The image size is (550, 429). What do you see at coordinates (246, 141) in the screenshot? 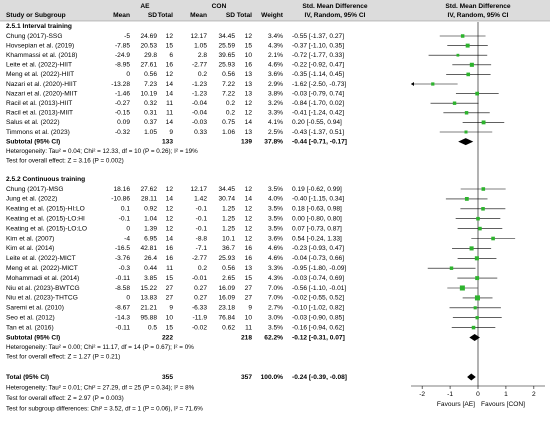
I see `summary-total: 139` at bounding box center [246, 141].